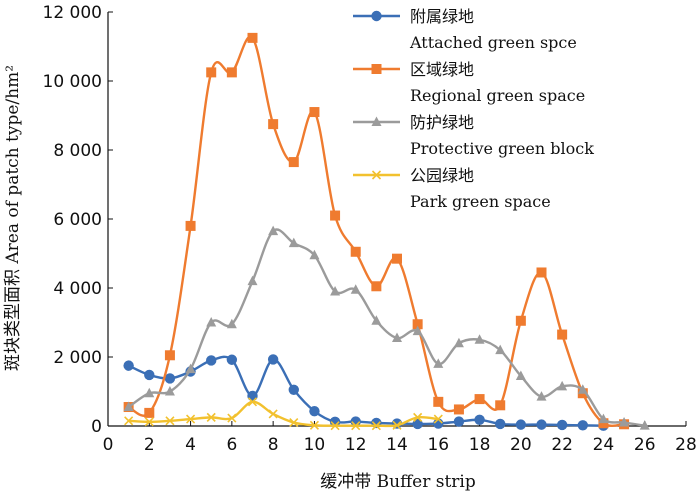  I want to click on x-tick-label: 6, so click(231, 445).